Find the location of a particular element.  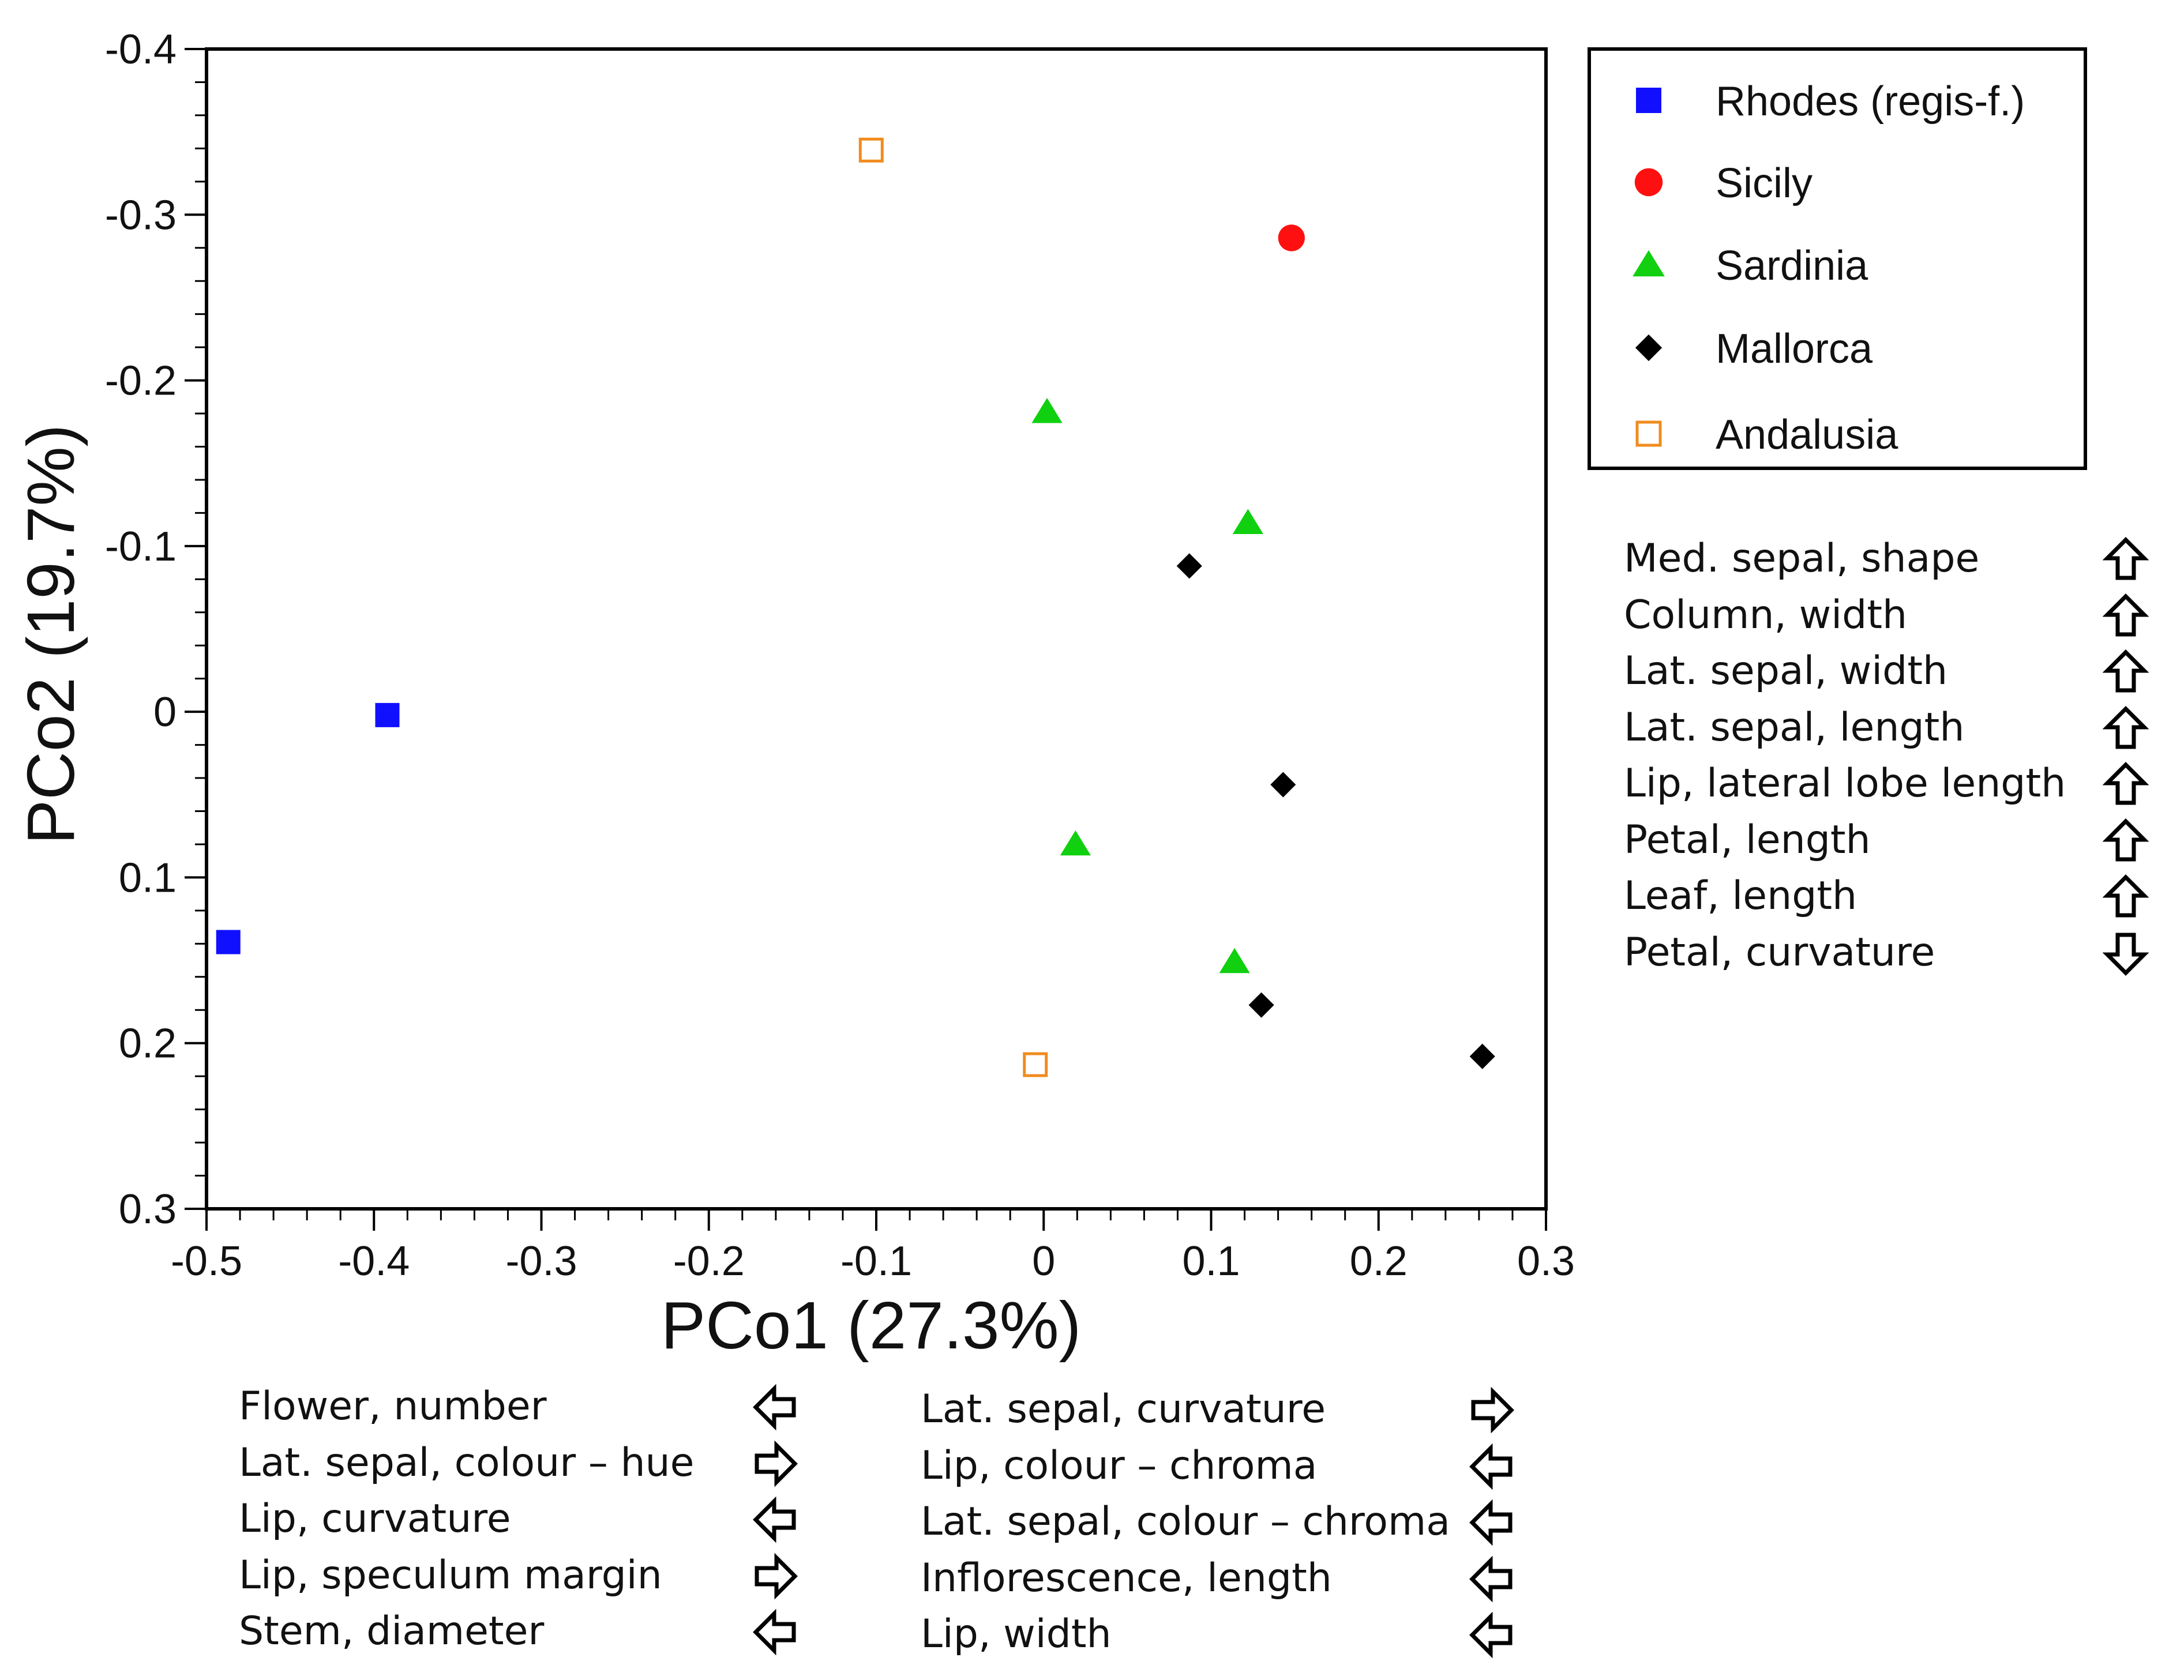

data-point-sardinia is located at coordinates (1076, 843).